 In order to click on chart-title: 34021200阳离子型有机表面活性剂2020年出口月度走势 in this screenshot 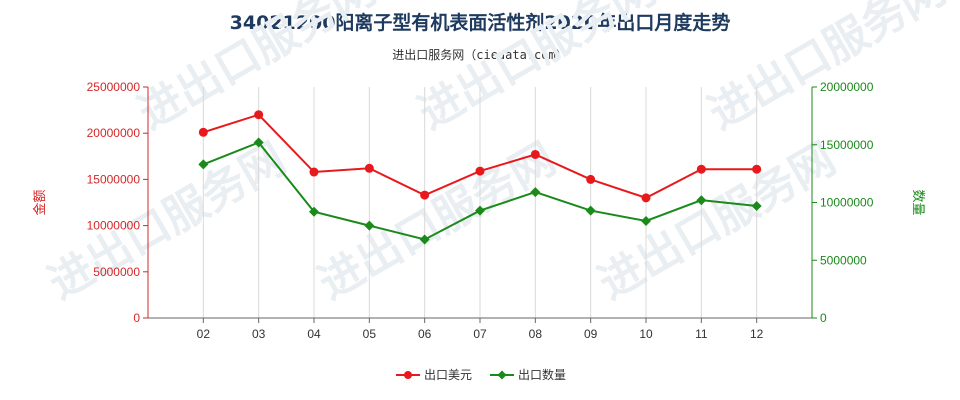, I will do `click(480, 23)`.